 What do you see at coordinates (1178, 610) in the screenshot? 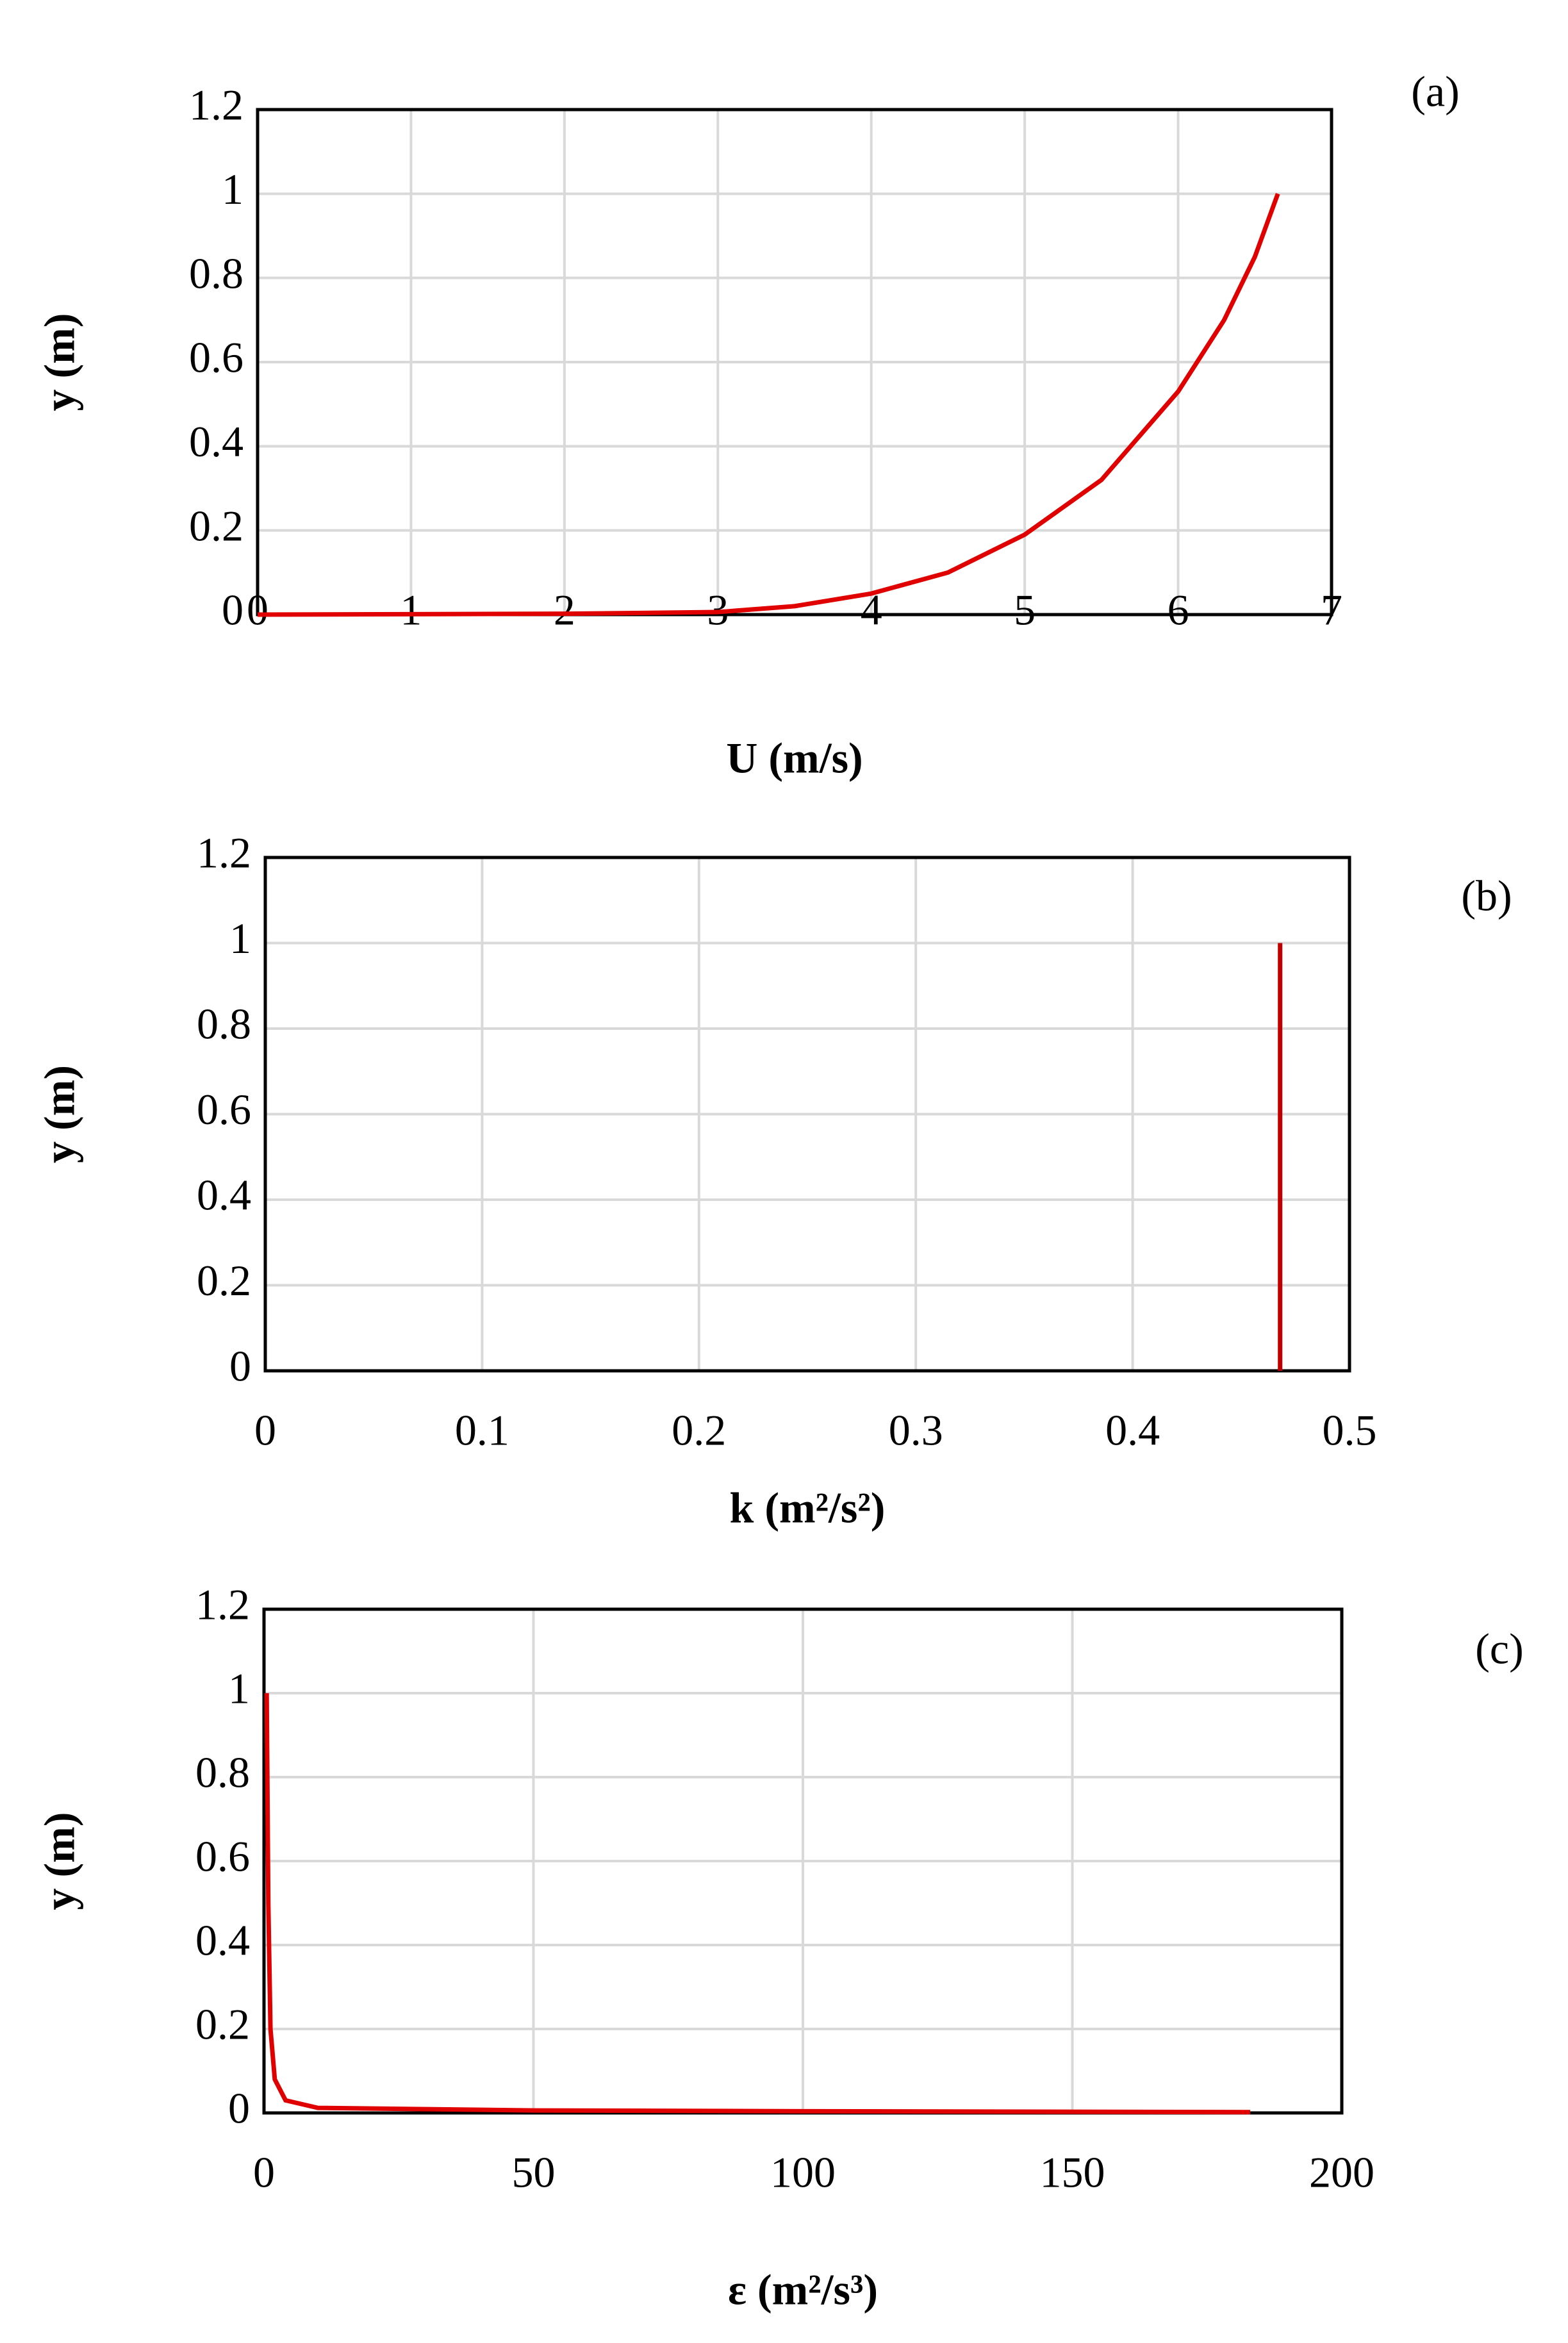
I see `x-tick-label: 6` at bounding box center [1178, 610].